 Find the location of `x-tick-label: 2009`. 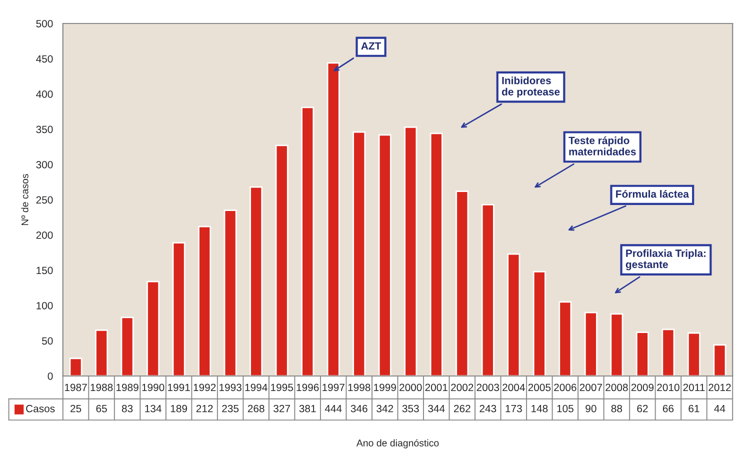

x-tick-label: 2009 is located at coordinates (642, 388).